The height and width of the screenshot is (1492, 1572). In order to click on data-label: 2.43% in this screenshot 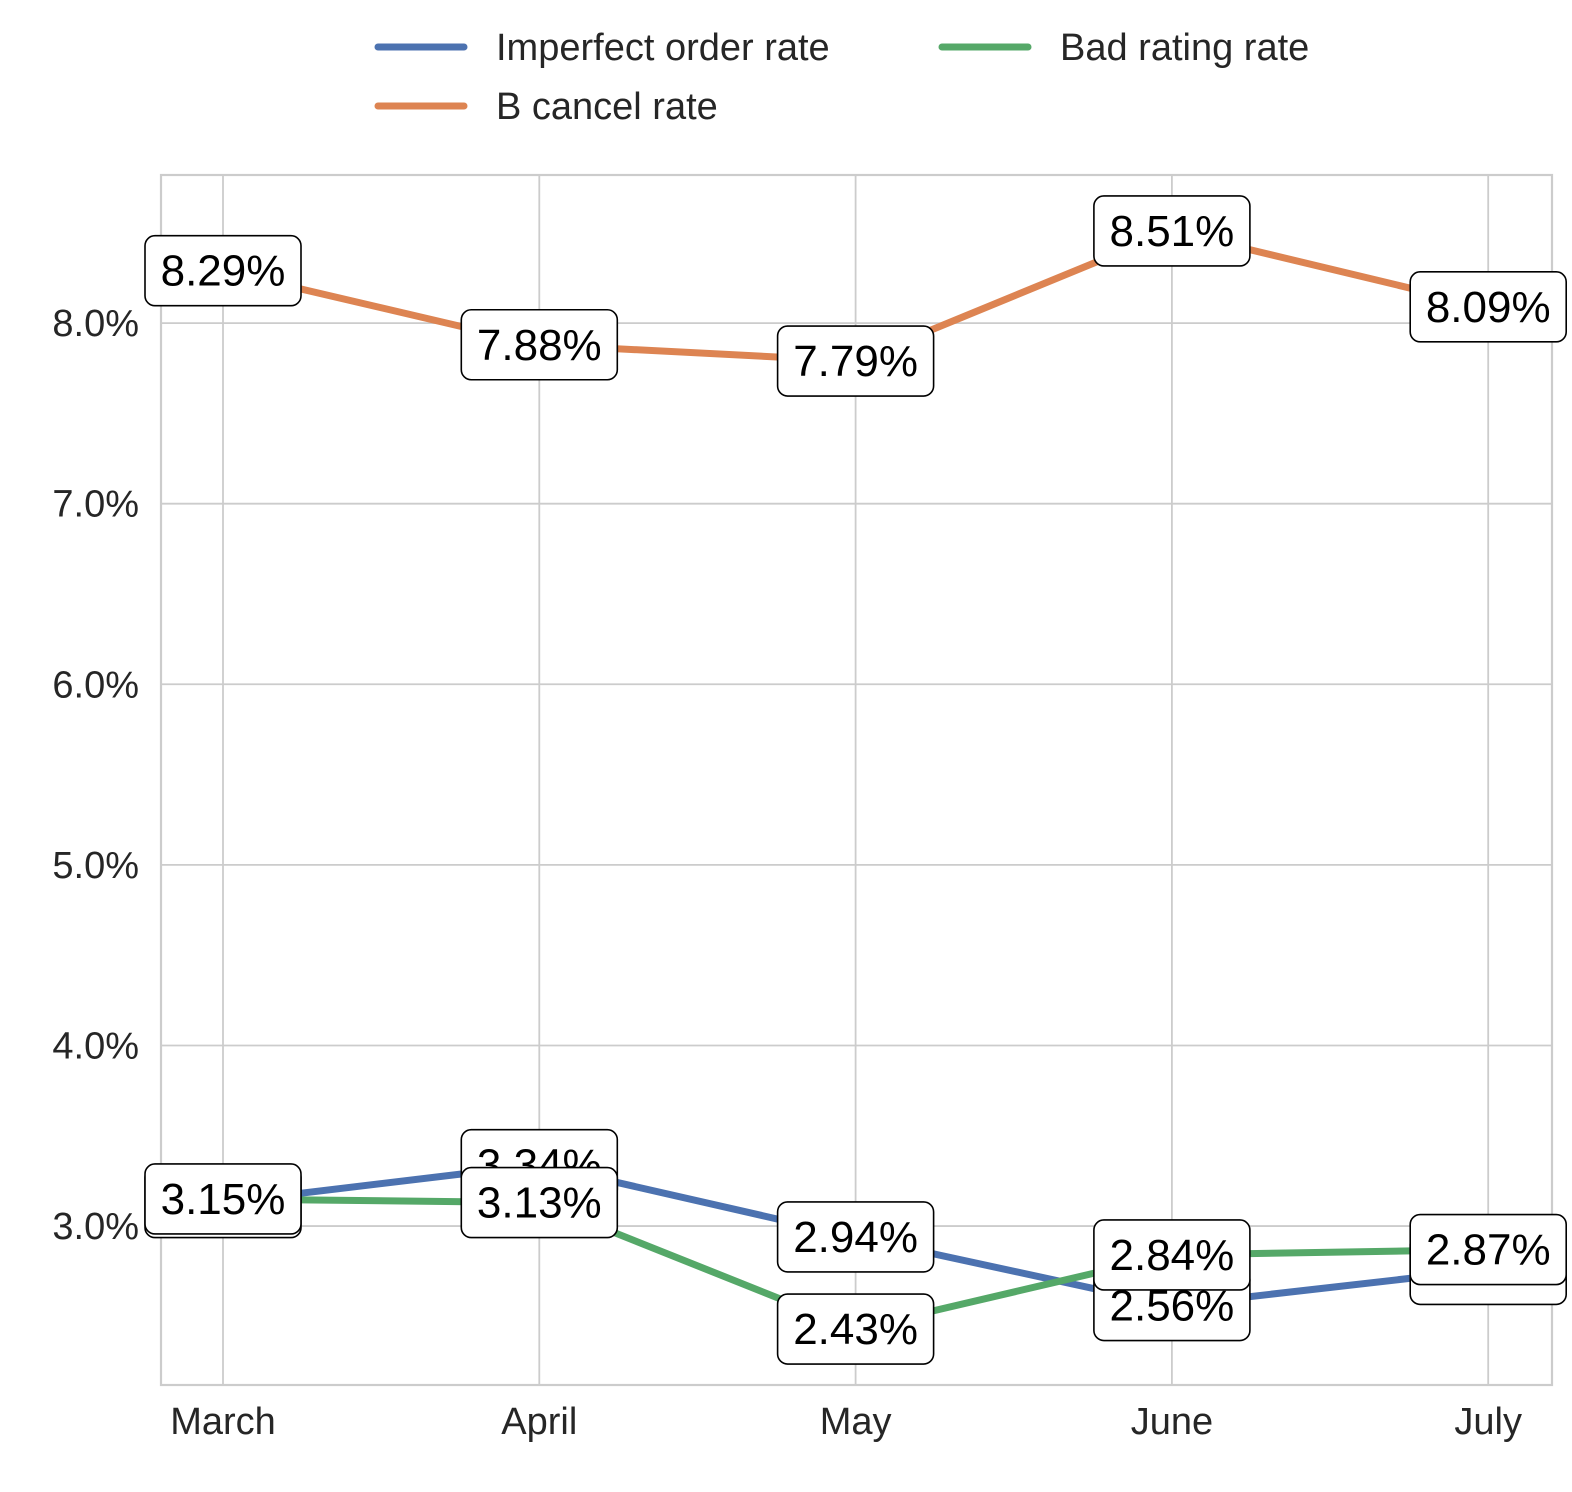, I will do `click(855, 1329)`.